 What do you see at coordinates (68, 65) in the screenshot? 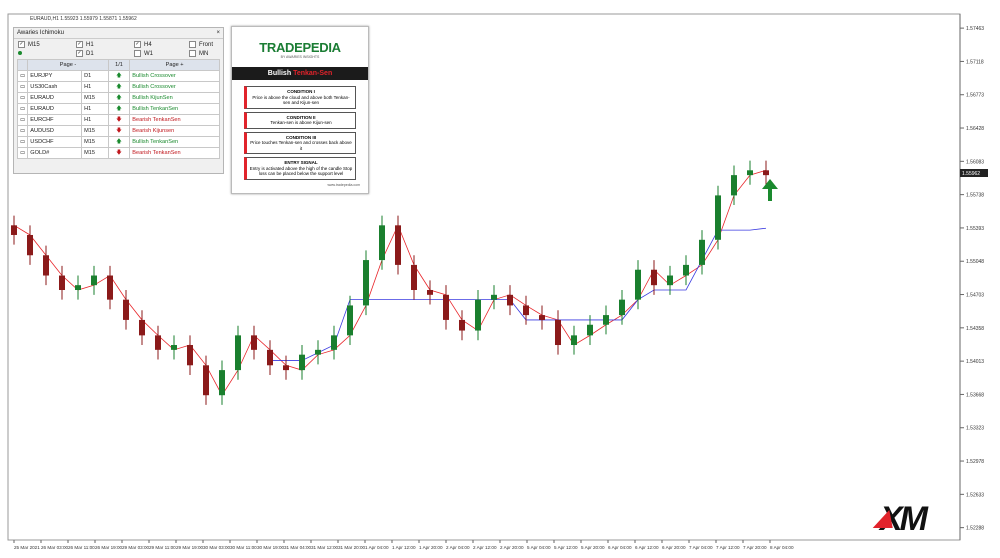
I see `header-cell: Page -` at bounding box center [68, 65].